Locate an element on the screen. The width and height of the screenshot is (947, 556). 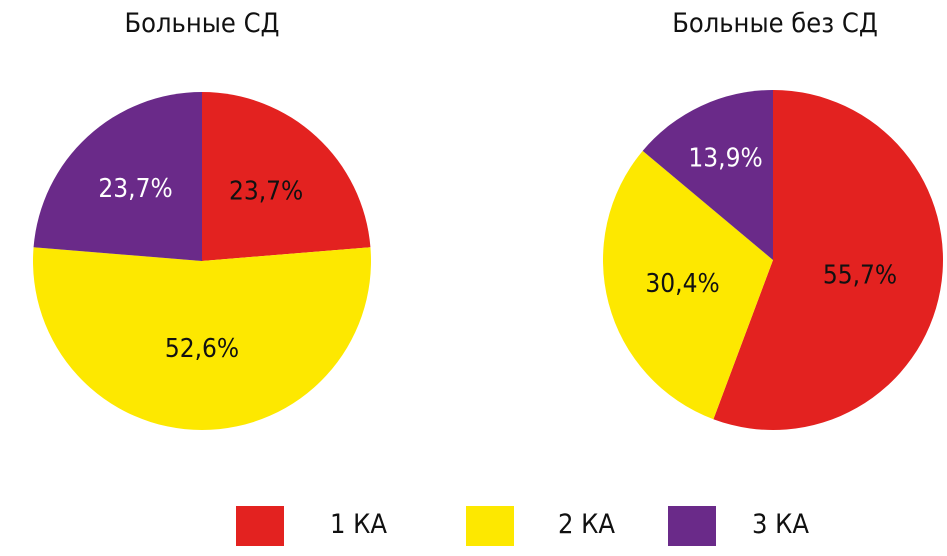
legend-label-1ka: 1 КА is located at coordinates (359, 524).